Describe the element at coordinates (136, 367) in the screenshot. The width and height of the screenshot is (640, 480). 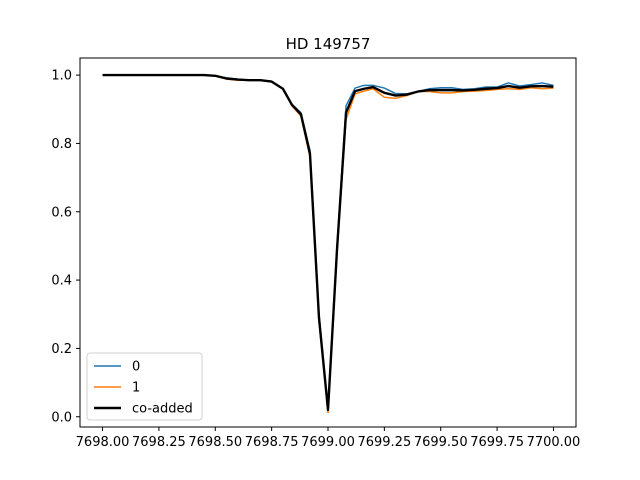
I see `legend-label-0: 0` at that location.